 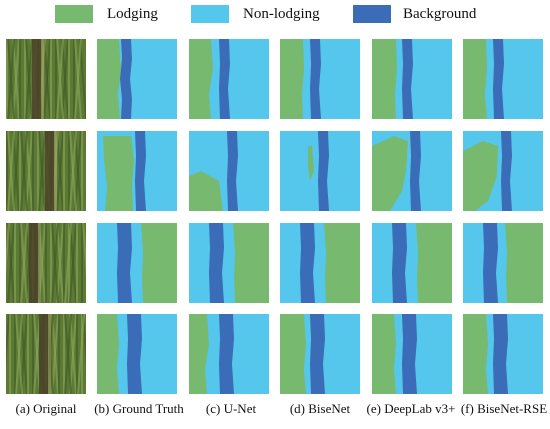 I want to click on caption-bisenet-rse: (f) BiseNet-RSE, so click(x=504, y=408).